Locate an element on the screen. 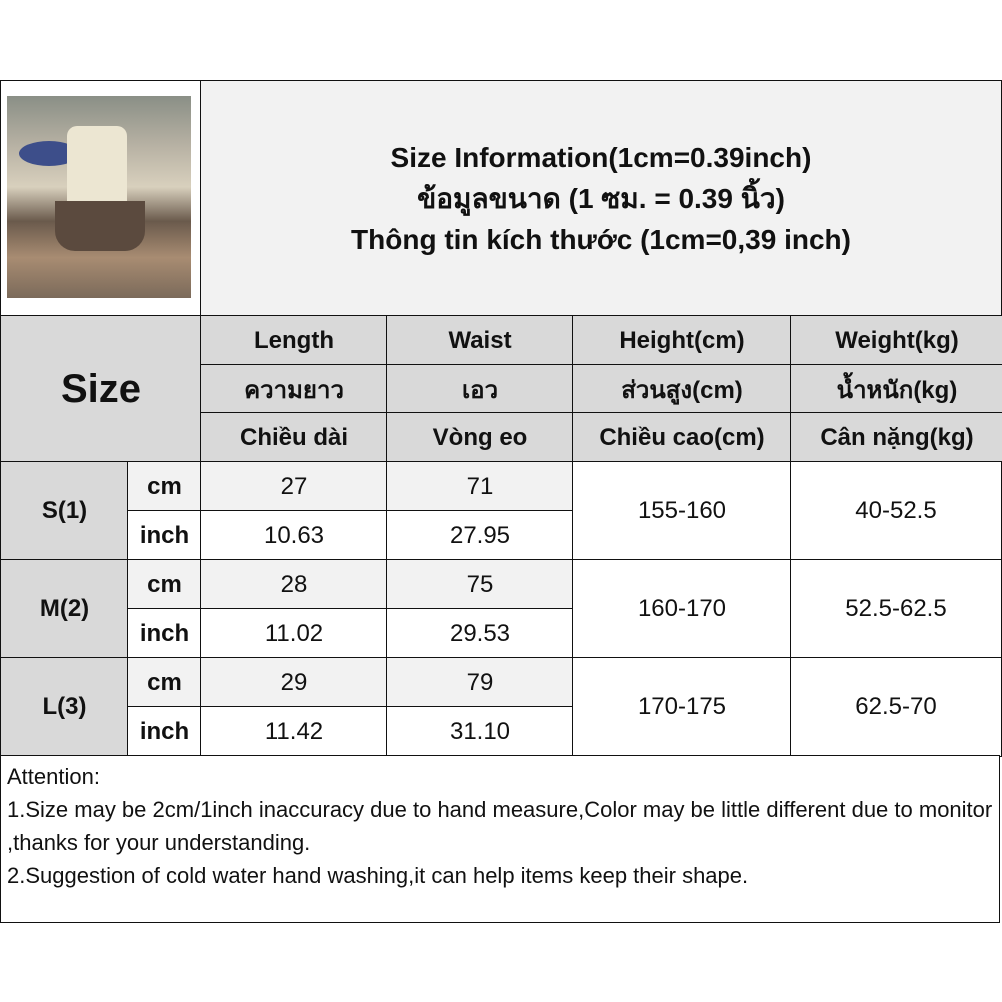 The width and height of the screenshot is (1002, 1002). weight-range: 40-52.5 is located at coordinates (896, 511).